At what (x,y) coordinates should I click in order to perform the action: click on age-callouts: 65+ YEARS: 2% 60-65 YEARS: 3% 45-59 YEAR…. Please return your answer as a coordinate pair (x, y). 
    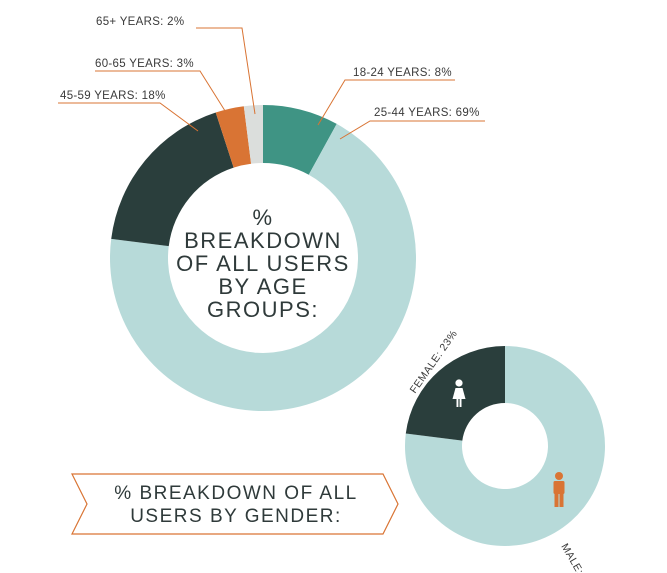
    Looking at the image, I should click on (271, 78).